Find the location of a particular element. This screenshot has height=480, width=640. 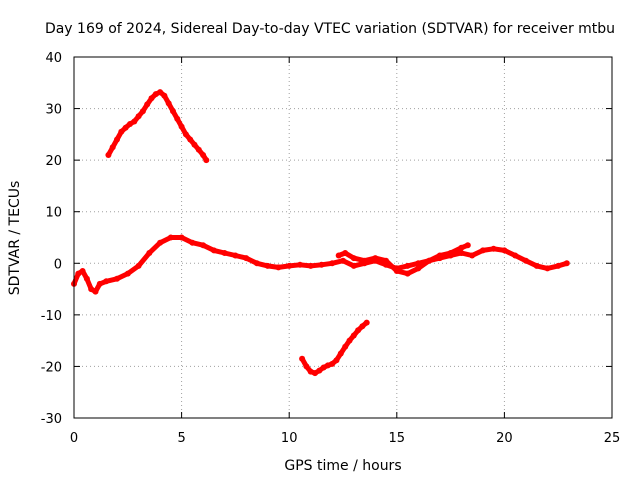

y-tick-label: -30 is located at coordinates (51, 419).